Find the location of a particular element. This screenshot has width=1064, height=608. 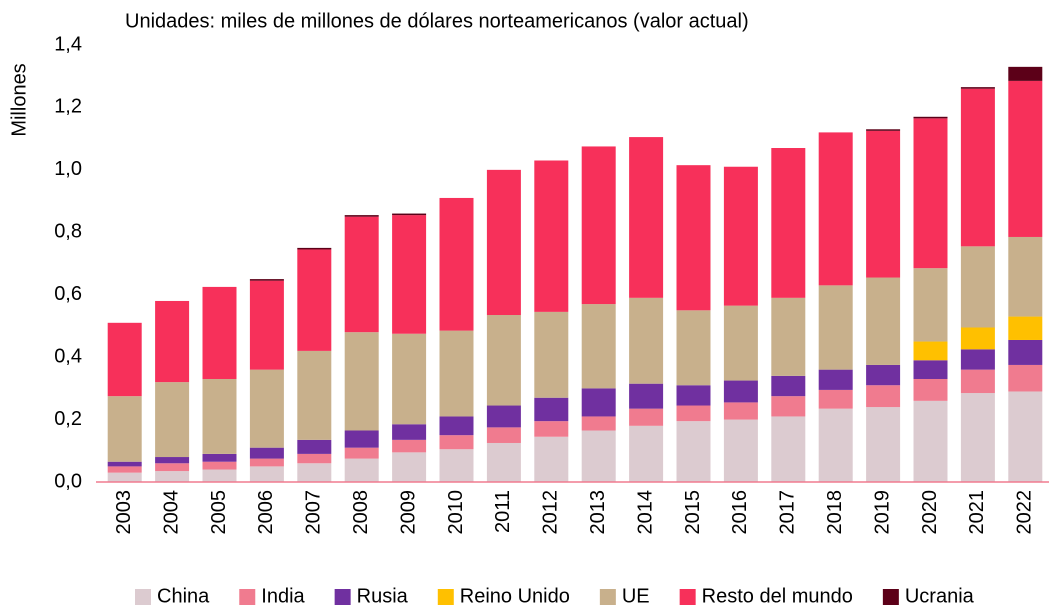

x-tick-label: 2008 is located at coordinates (361, 512).